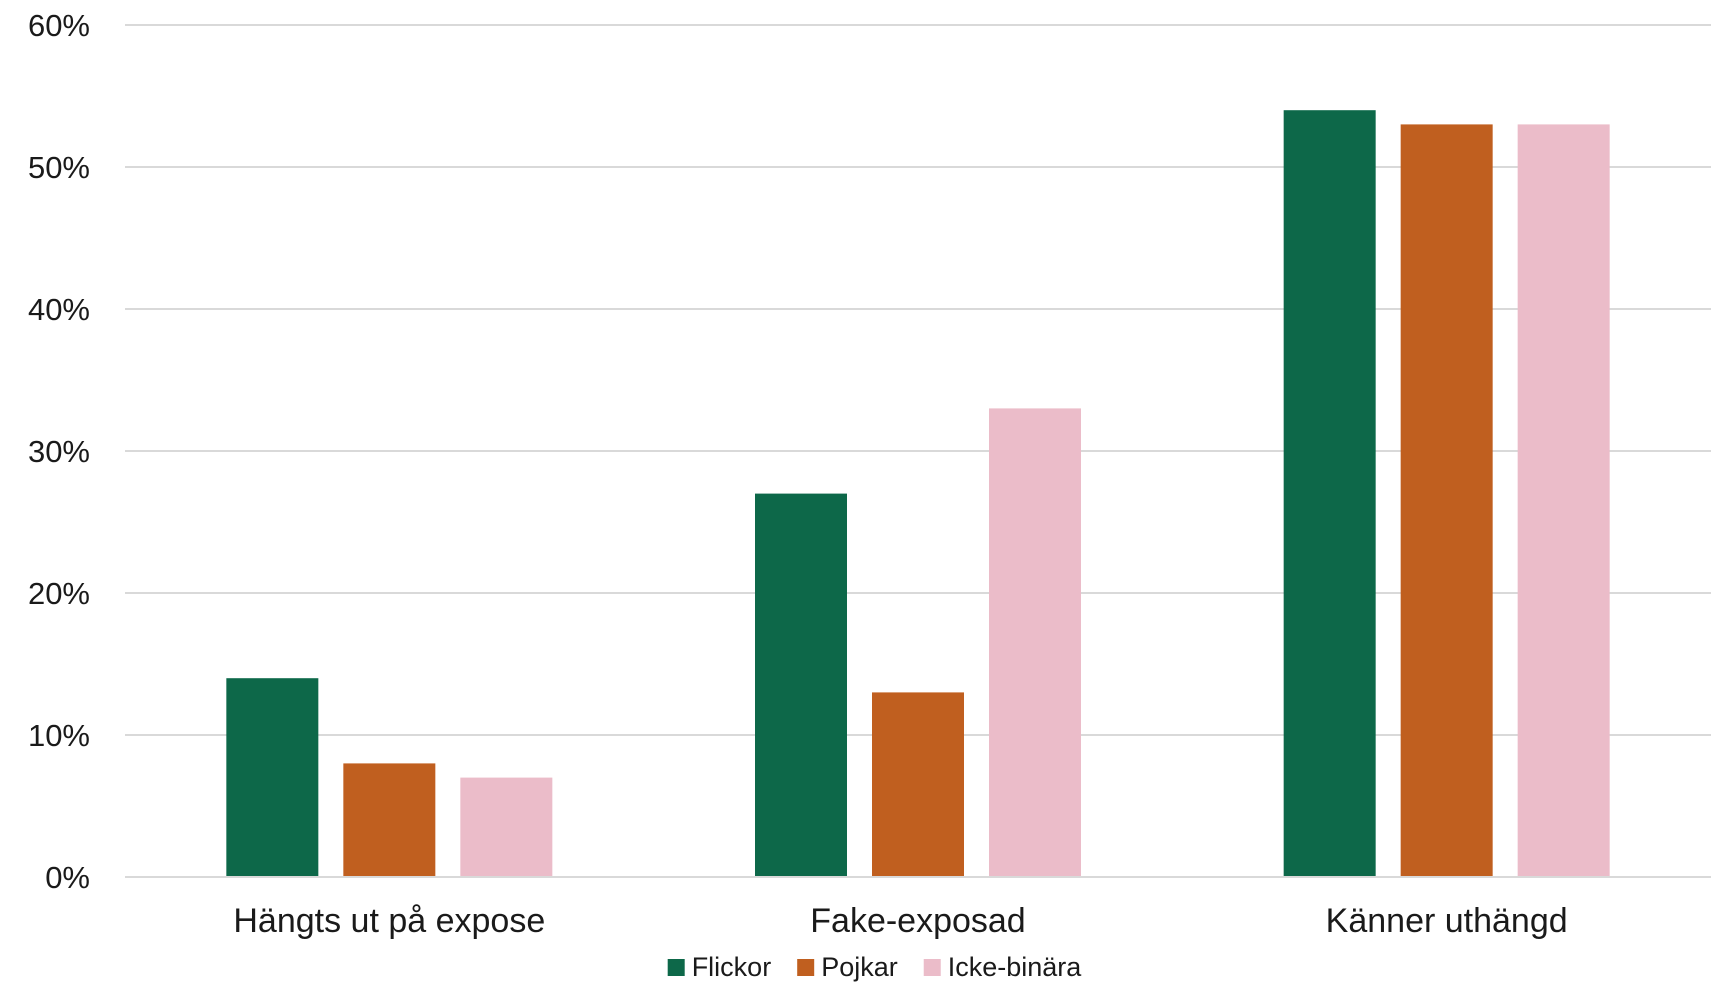 The image size is (1711, 994). I want to click on y-tick-label: 60%, so click(59, 25).